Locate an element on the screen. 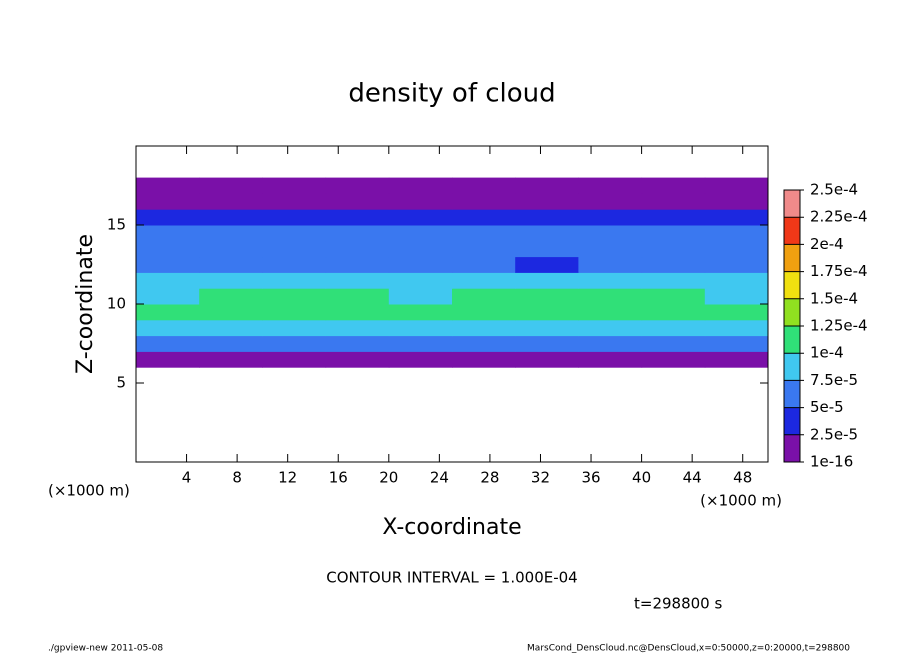  time-note: t=298800 s is located at coordinates (678, 604).